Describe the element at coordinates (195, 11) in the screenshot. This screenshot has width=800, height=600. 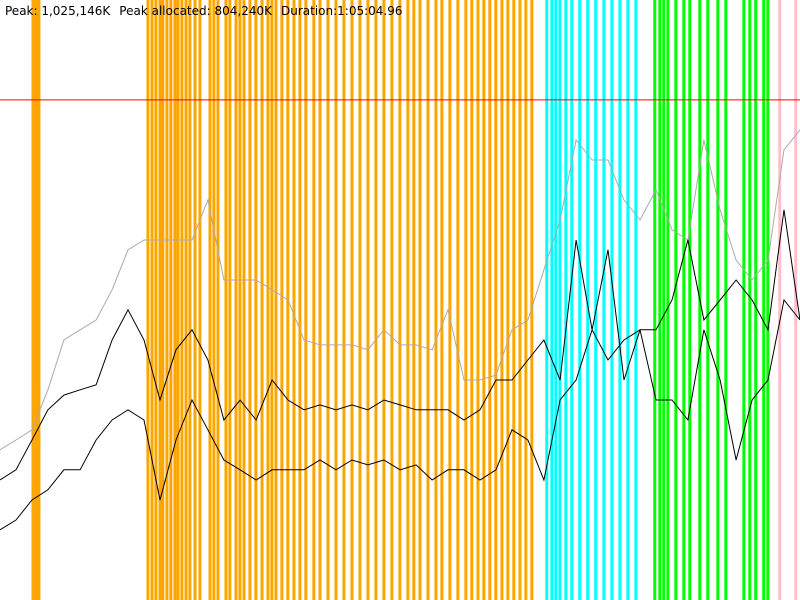
I see `peak-allocated-stat: Peak allocated: 804,240K` at that location.